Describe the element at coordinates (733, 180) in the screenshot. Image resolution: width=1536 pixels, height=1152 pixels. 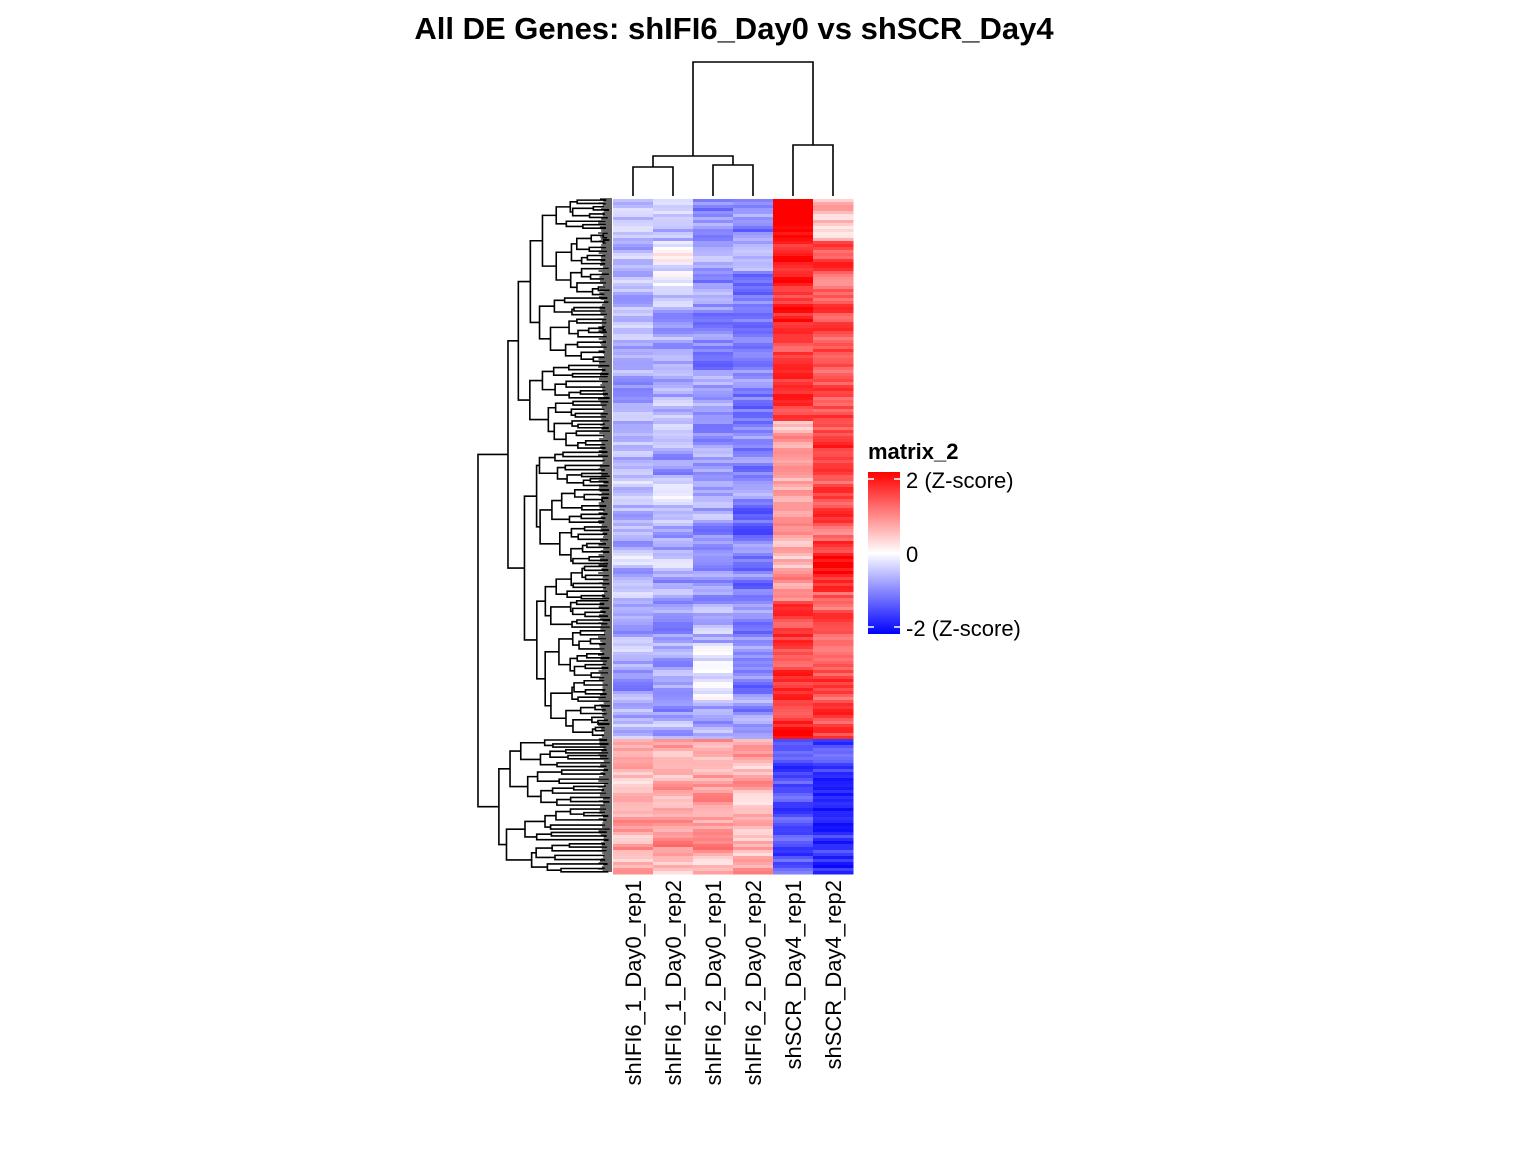
I see `col-dendro-branch` at that location.